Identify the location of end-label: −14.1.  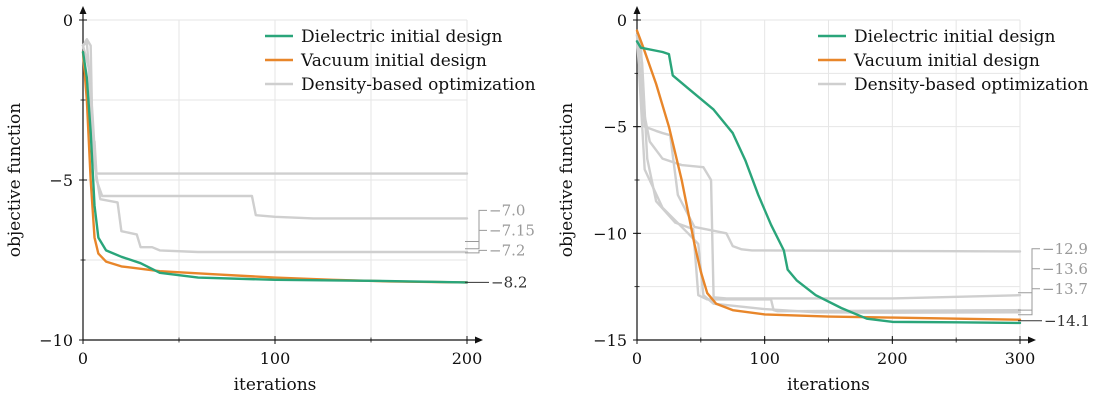
(1067, 321).